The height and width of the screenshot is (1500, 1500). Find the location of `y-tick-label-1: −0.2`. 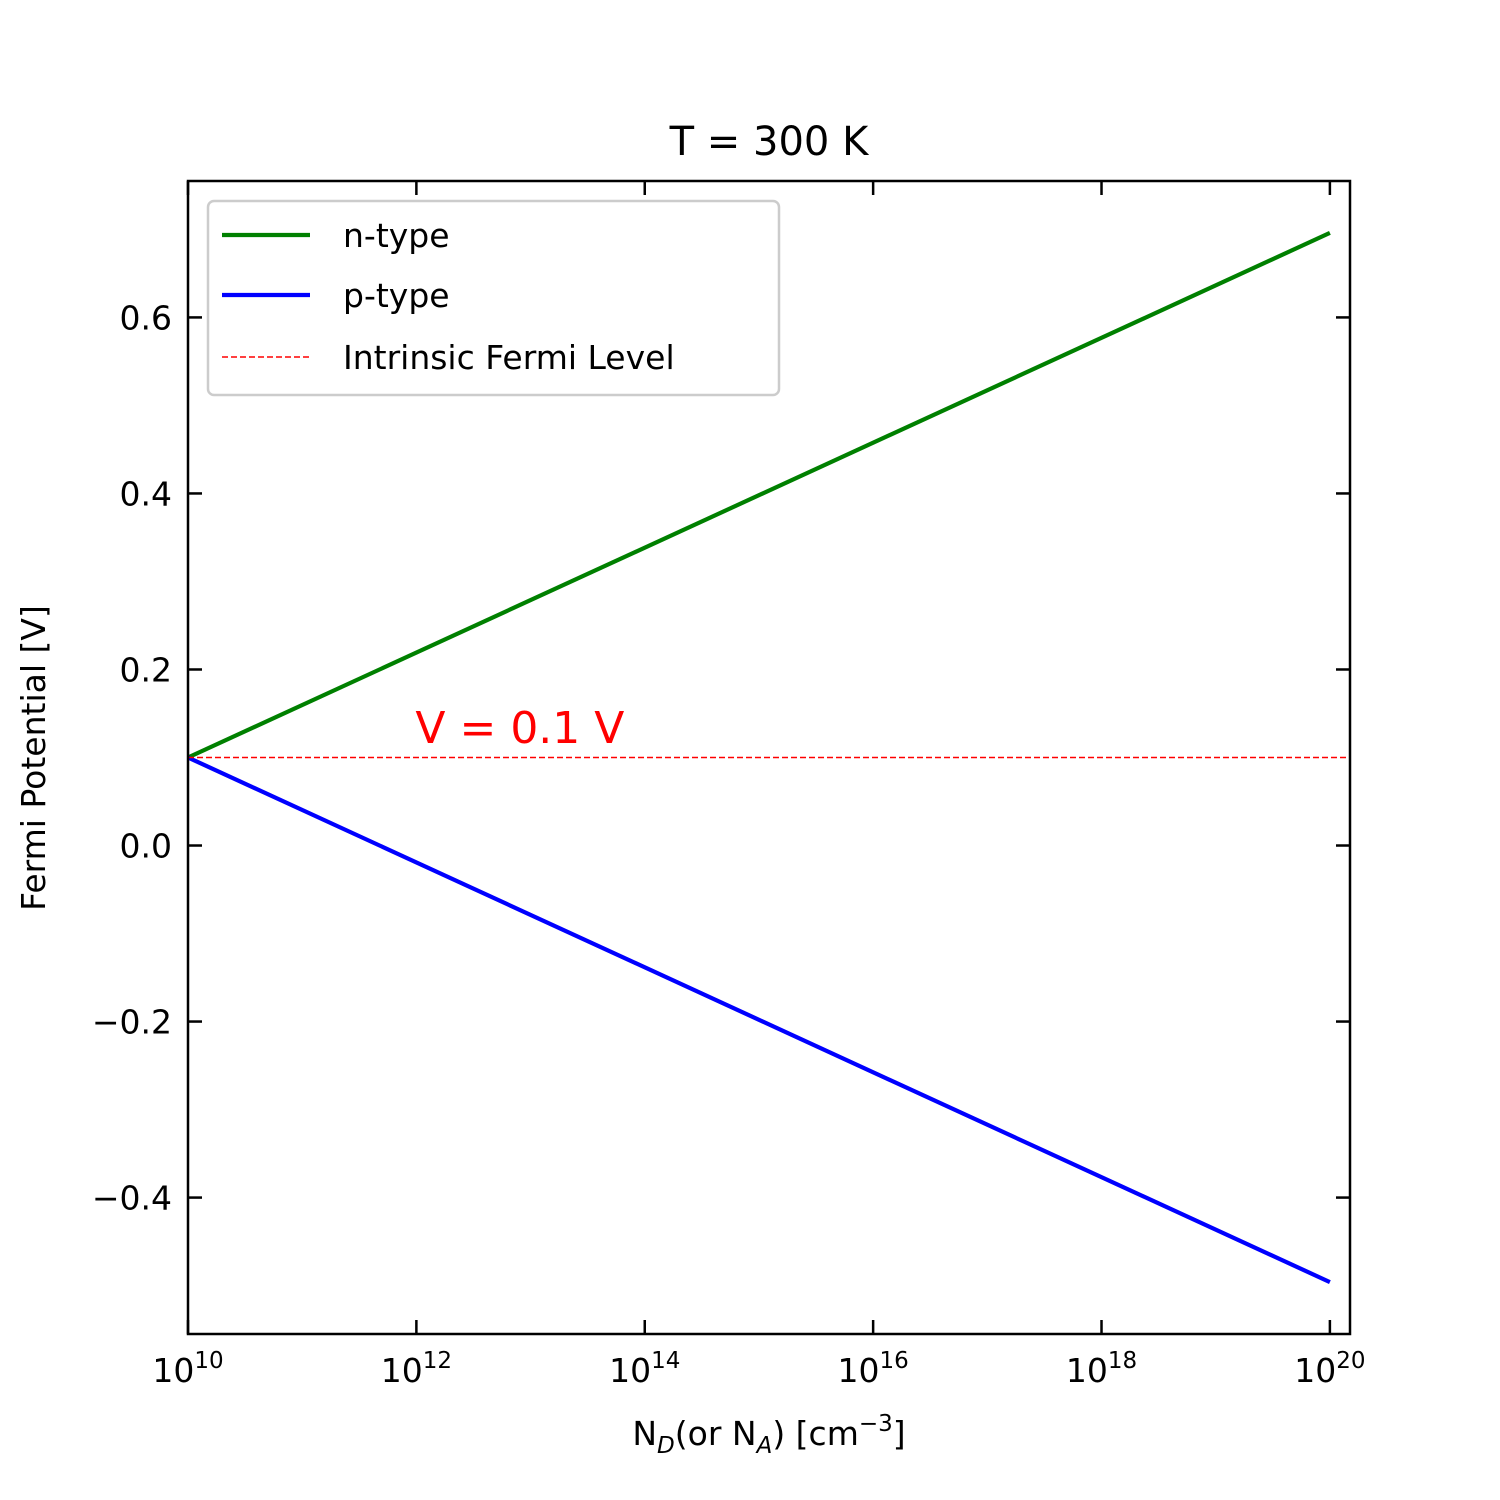

y-tick-label-1: −0.2 is located at coordinates (132, 1022).